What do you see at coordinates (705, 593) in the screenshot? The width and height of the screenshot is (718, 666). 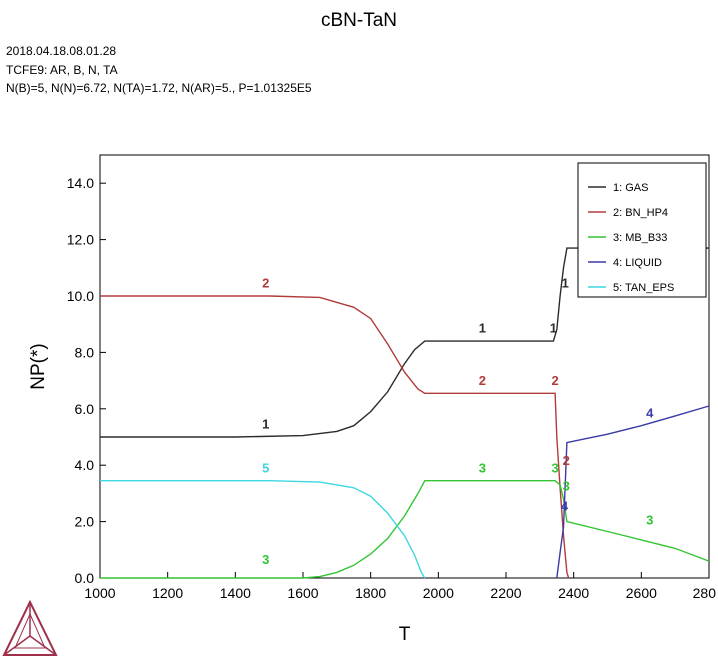 I see `x-tick-label: 280` at bounding box center [705, 593].